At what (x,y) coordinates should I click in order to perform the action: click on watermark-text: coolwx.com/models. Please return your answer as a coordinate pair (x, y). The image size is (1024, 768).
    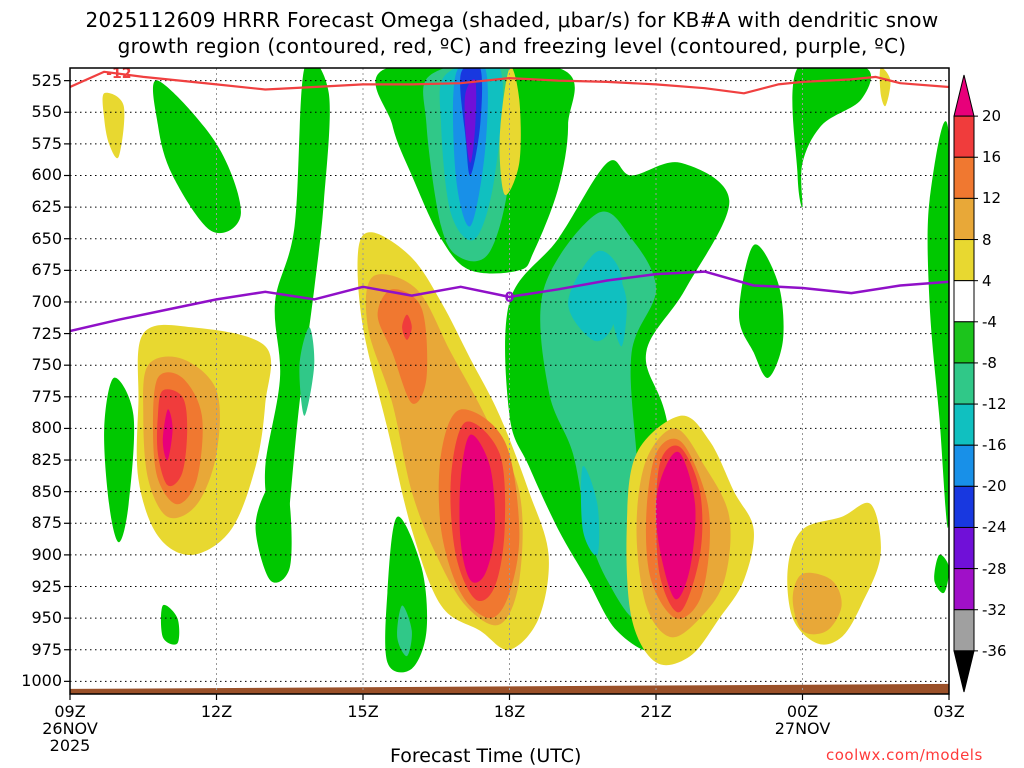
    Looking at the image, I should click on (904, 755).